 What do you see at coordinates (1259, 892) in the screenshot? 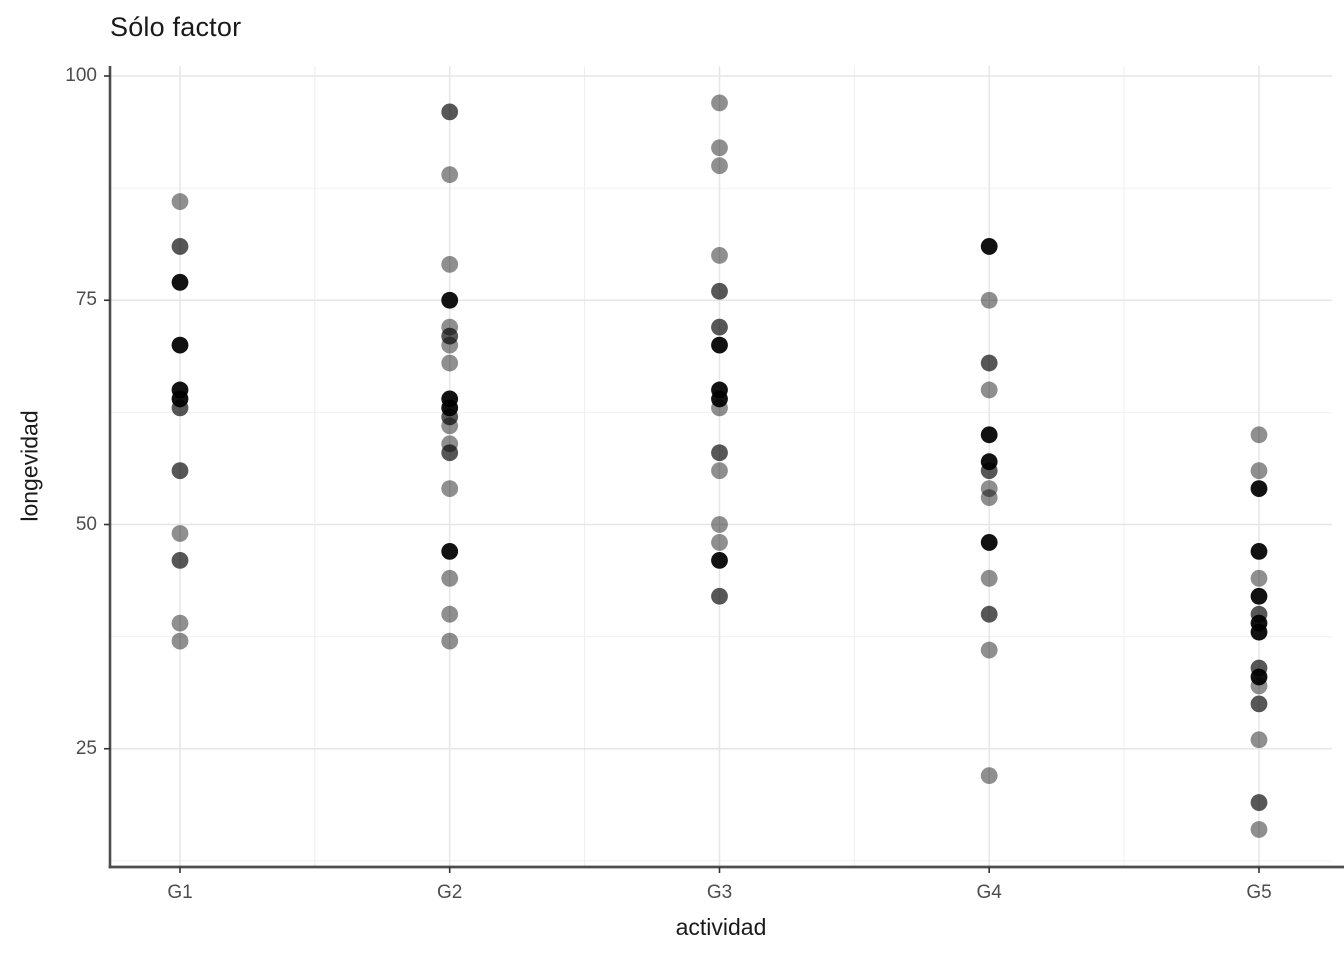
I see `x-tick-label: G5` at bounding box center [1259, 892].